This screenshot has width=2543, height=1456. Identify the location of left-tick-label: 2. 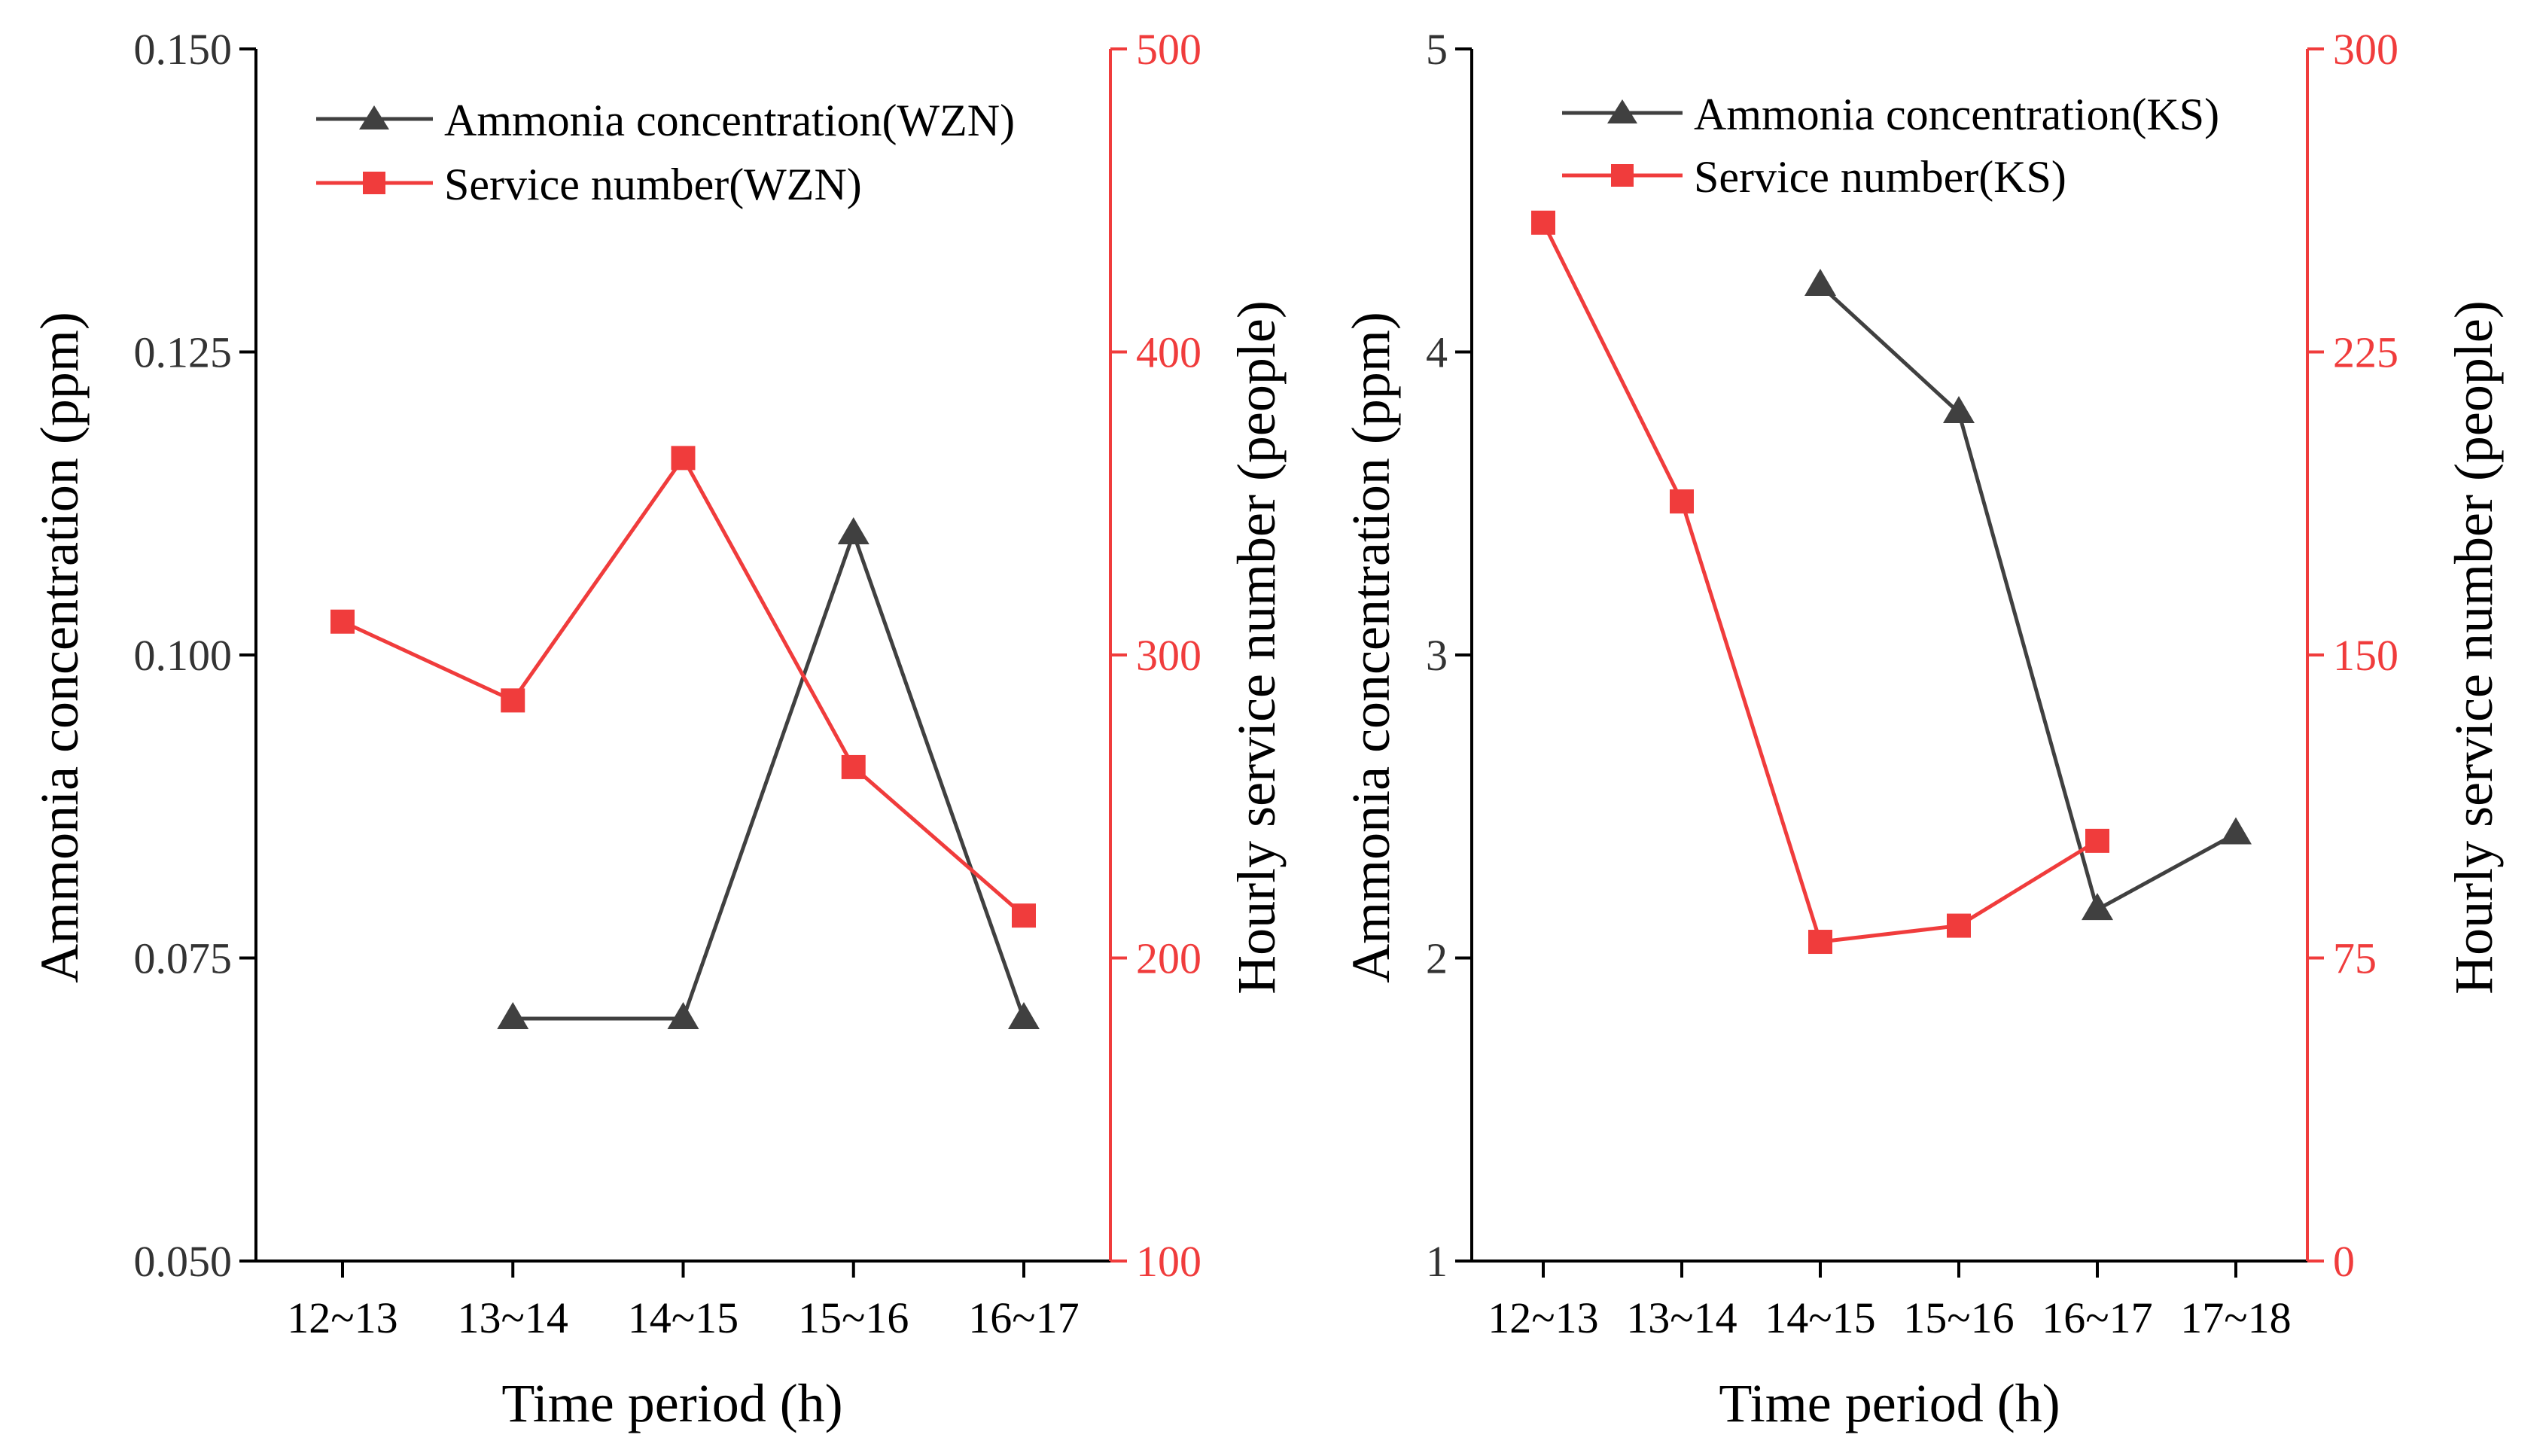
(1437, 958).